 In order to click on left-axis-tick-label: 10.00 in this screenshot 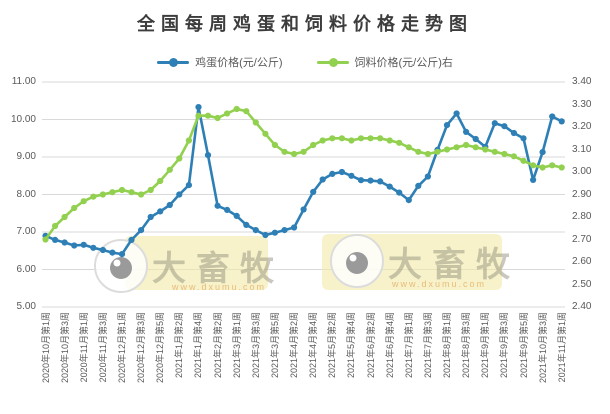, I will do `click(23, 119)`.